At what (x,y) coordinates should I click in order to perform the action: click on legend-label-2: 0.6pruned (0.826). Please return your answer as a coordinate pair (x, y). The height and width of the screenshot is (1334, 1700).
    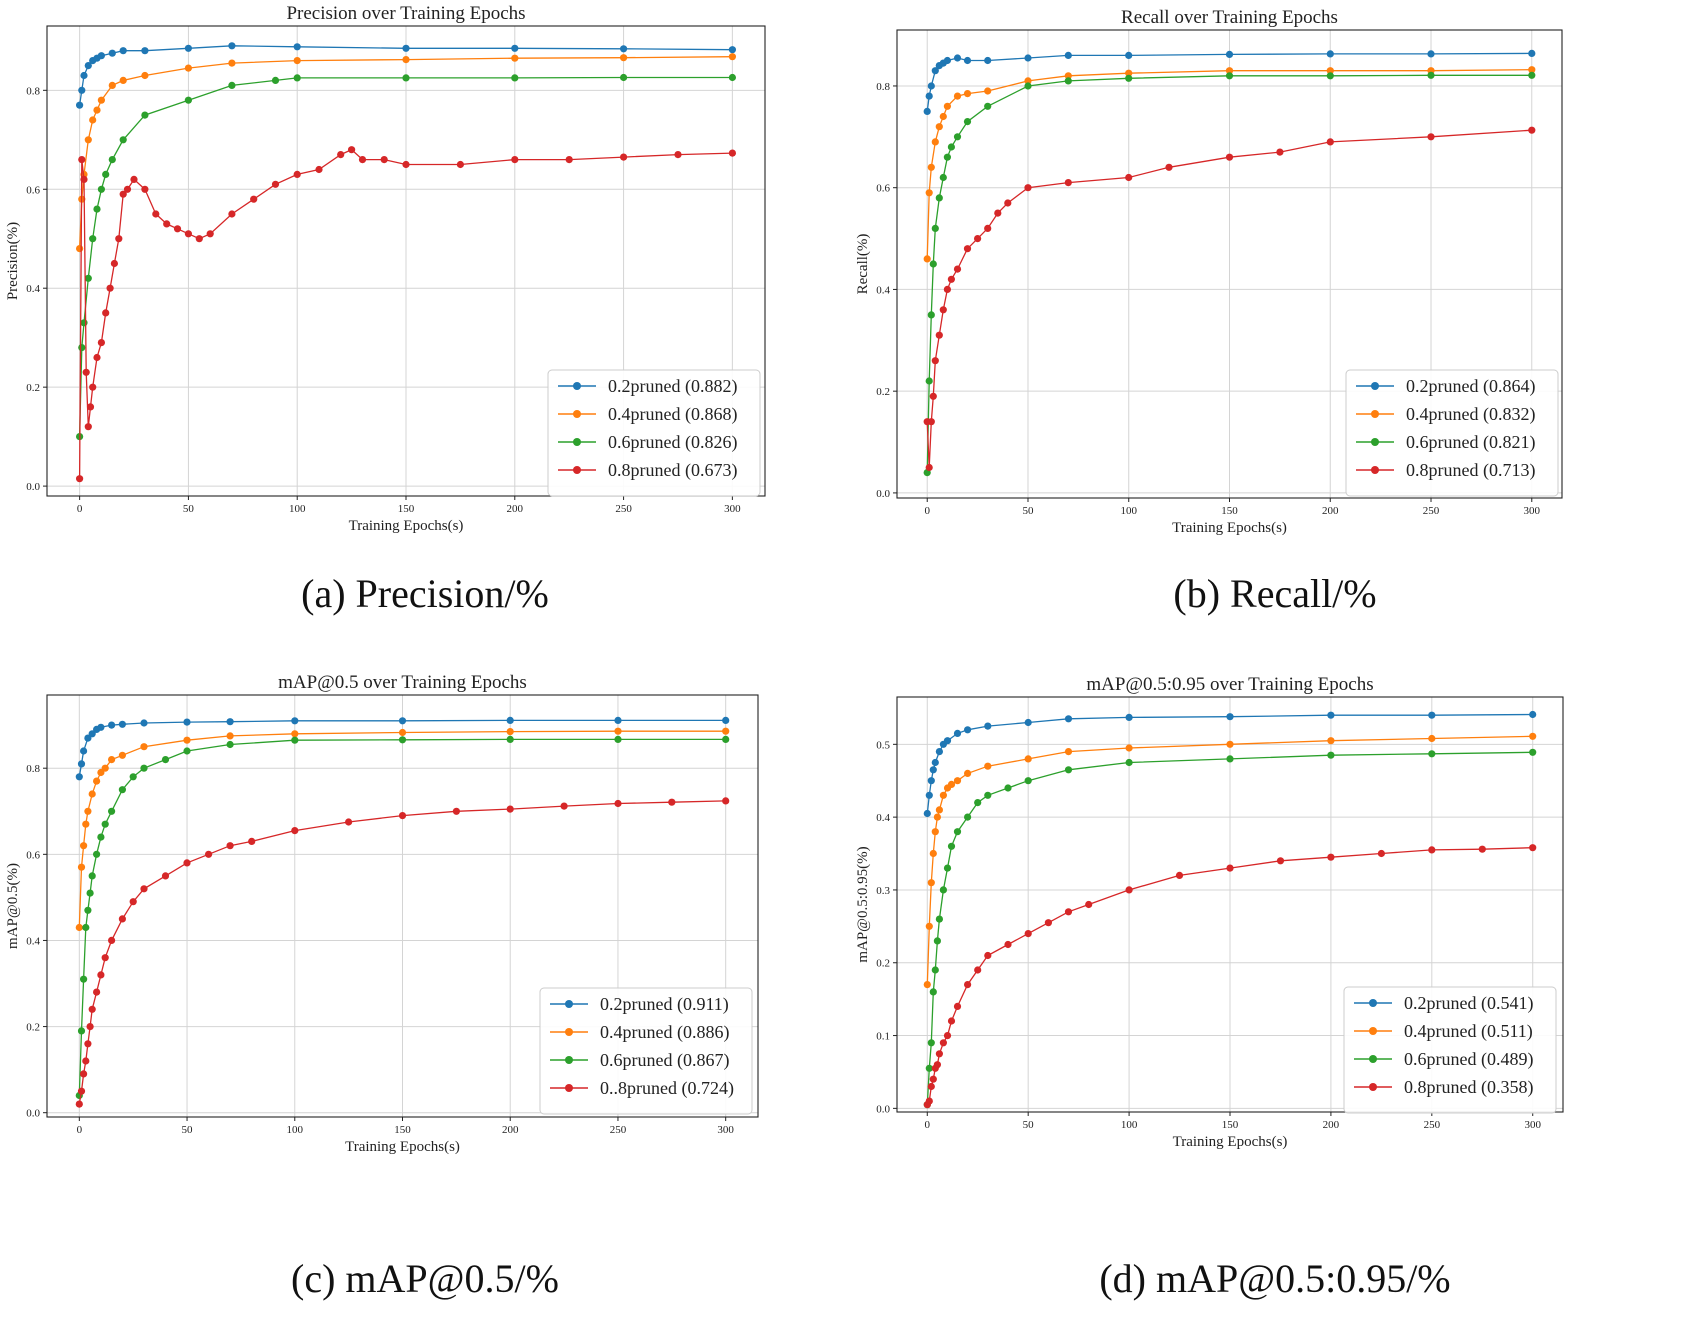
    Looking at the image, I should click on (672, 442).